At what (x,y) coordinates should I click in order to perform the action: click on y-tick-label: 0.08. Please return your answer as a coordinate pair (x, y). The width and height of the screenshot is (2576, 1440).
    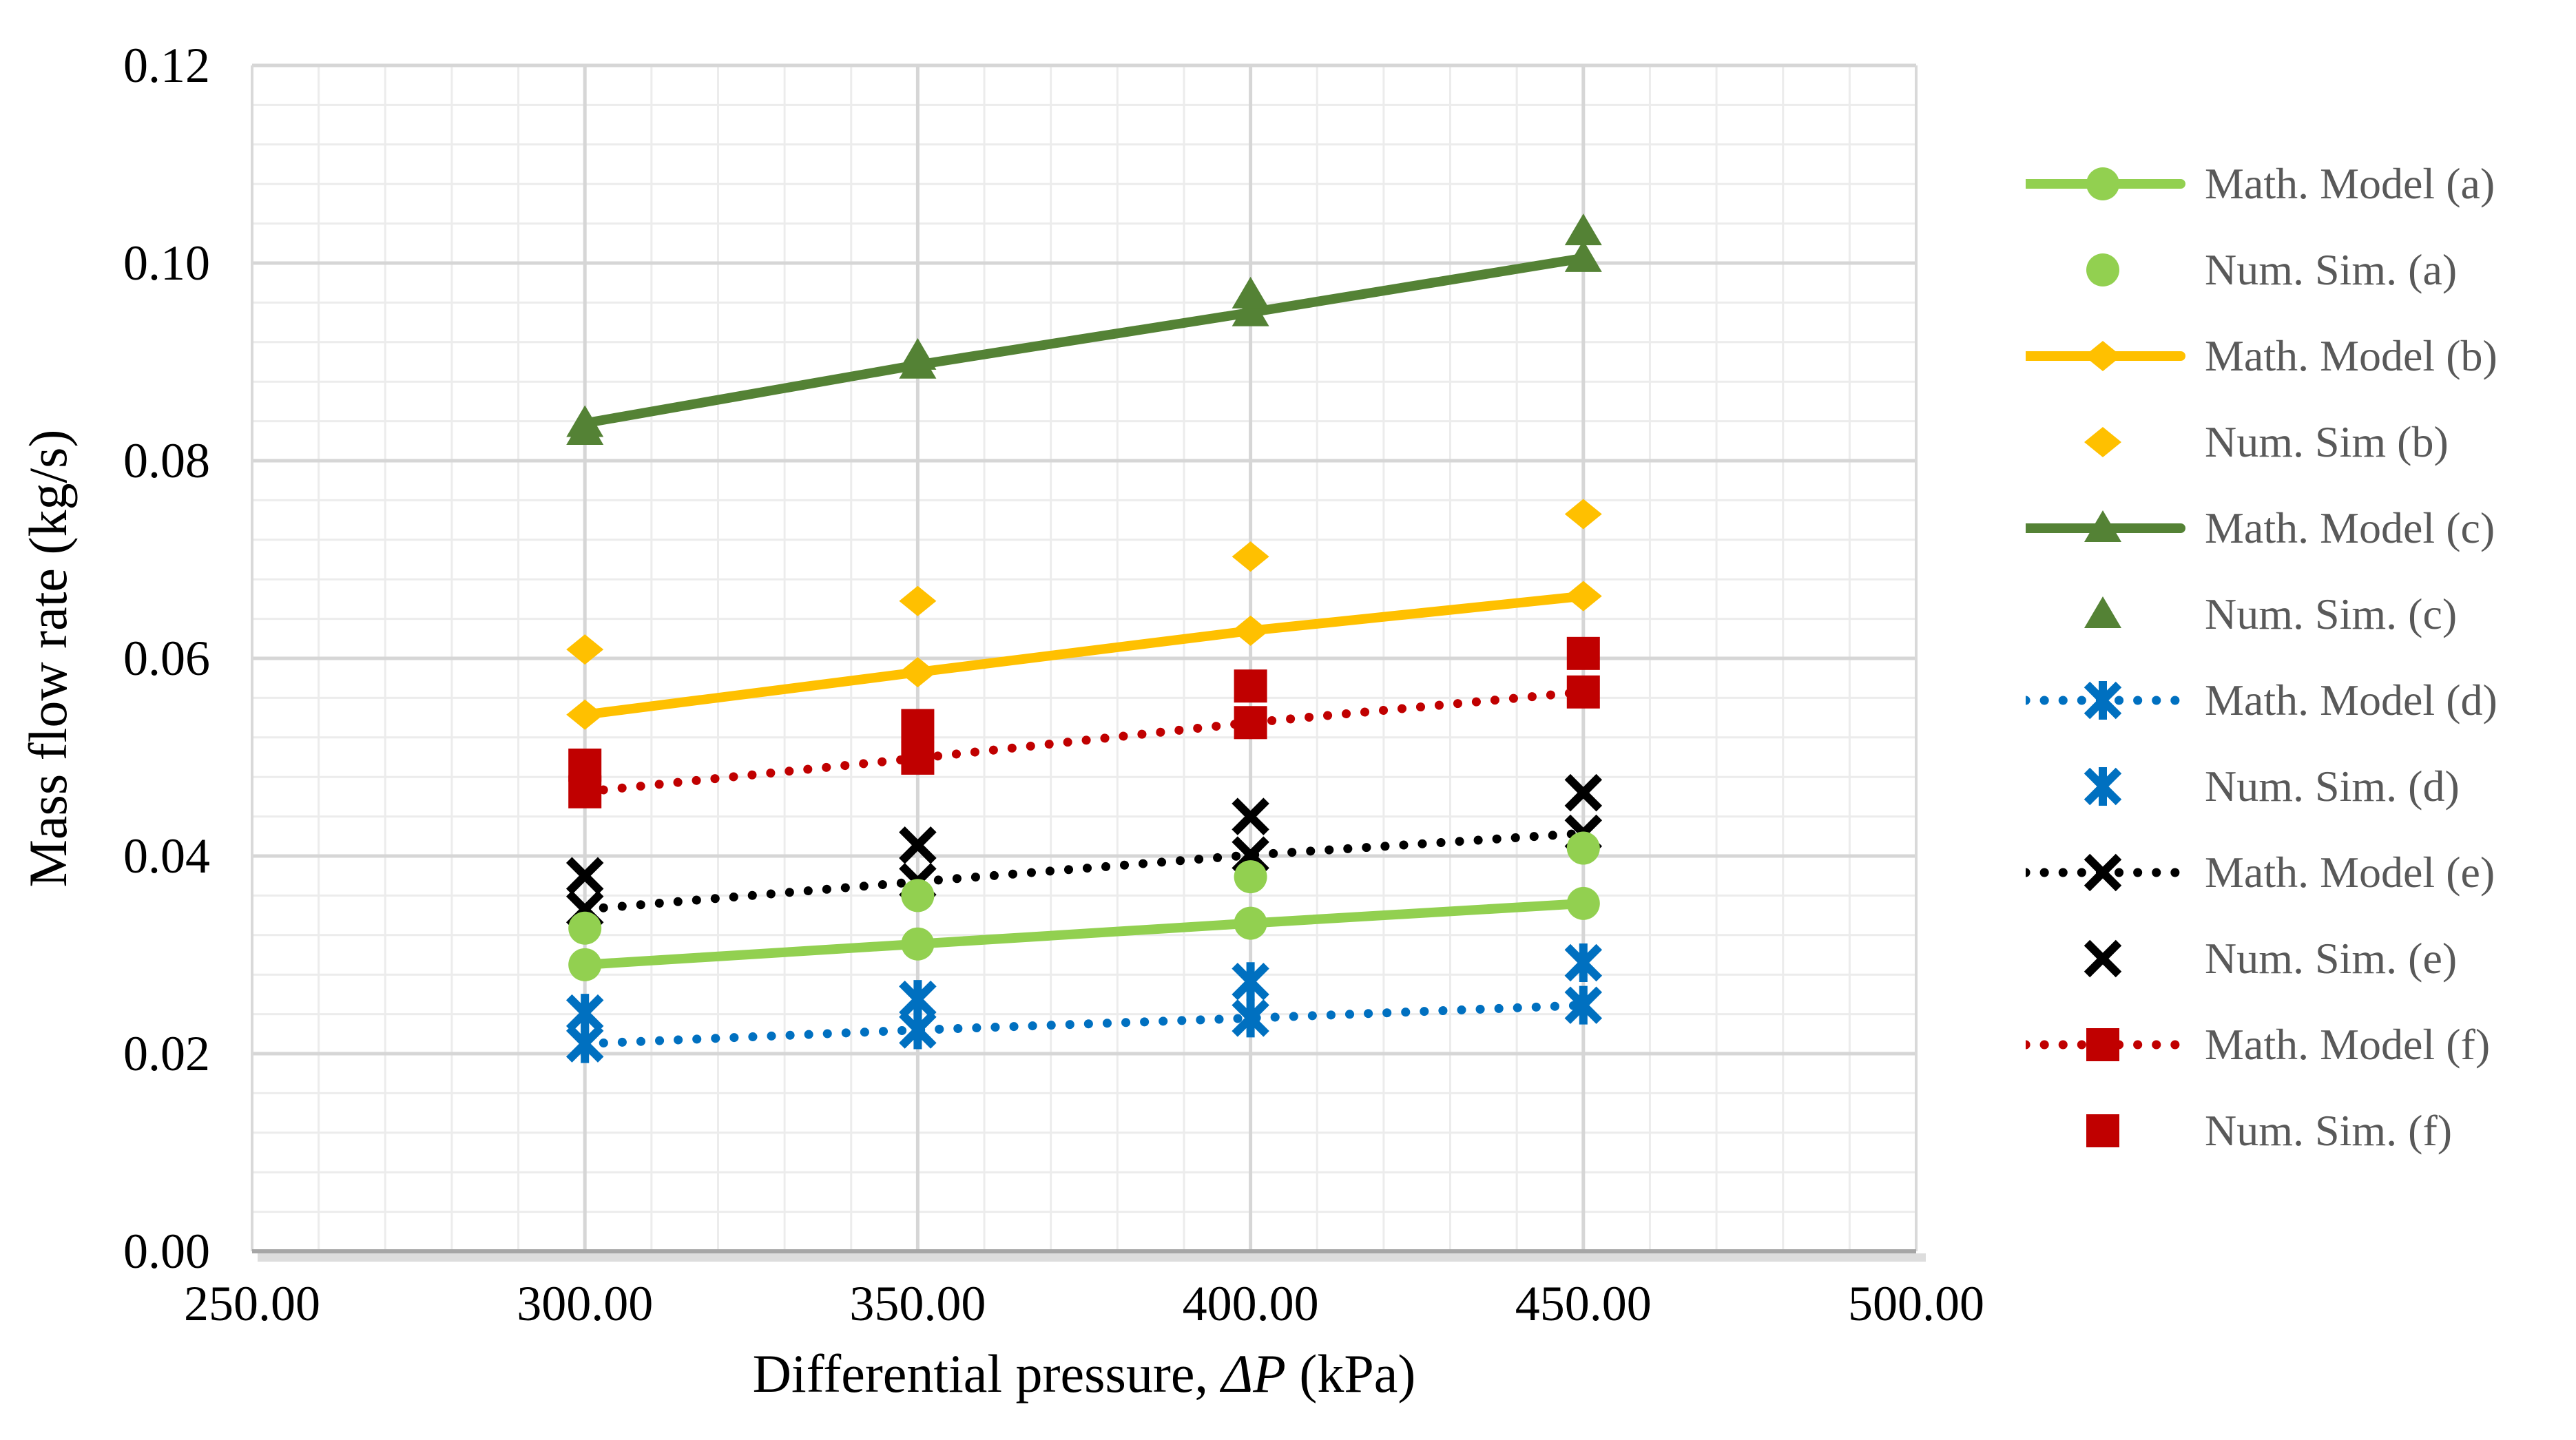
    Looking at the image, I should click on (166, 461).